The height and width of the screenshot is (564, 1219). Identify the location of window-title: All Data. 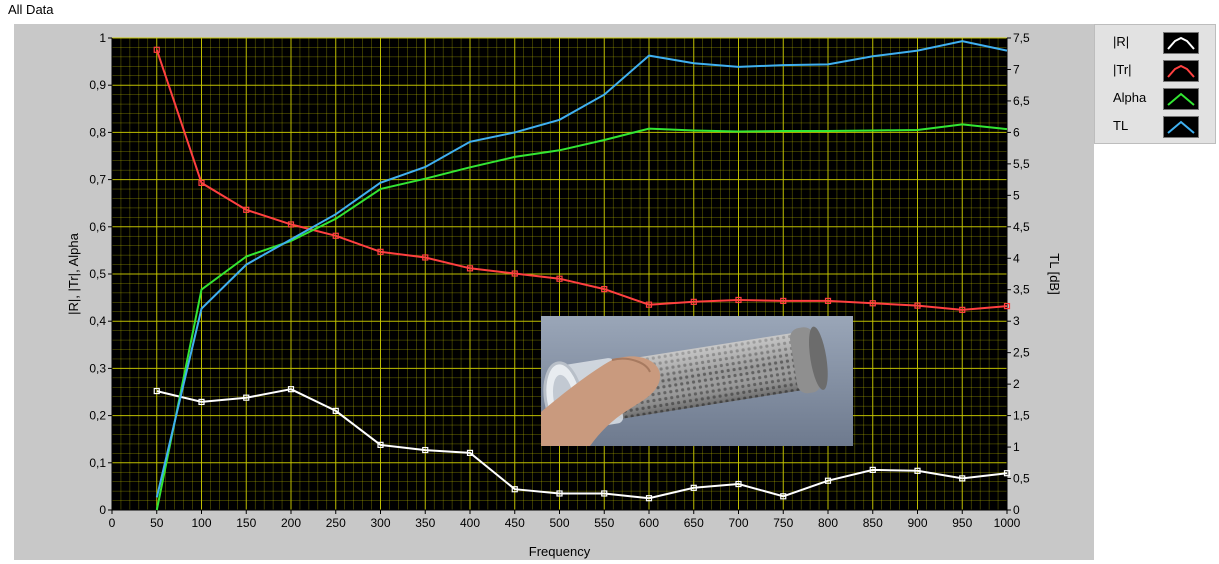
(31, 9).